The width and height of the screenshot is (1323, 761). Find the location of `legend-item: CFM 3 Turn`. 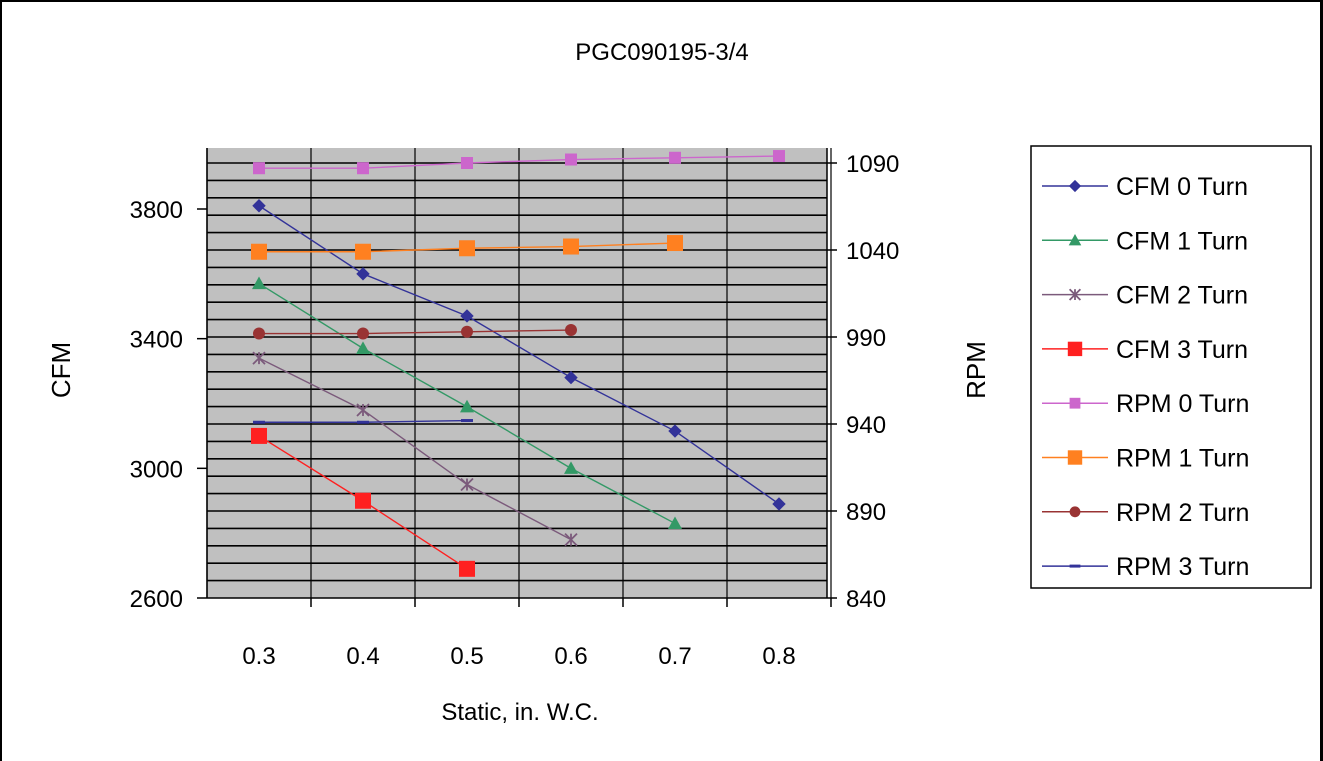

legend-item: CFM 3 Turn is located at coordinates (1145, 350).